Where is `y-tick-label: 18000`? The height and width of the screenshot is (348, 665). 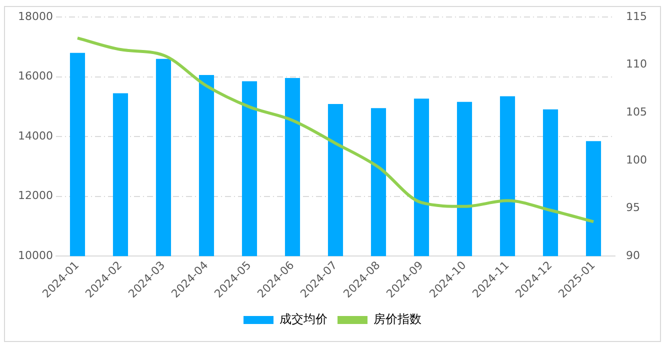
y-tick-label: 18000 is located at coordinates (35, 16).